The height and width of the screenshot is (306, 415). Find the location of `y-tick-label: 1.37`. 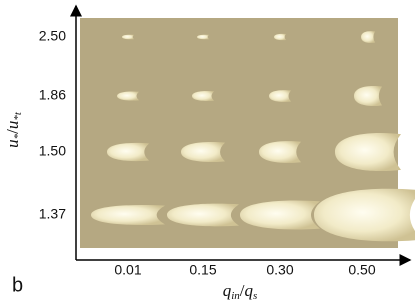

y-tick-label: 1.37 is located at coordinates (52, 214).